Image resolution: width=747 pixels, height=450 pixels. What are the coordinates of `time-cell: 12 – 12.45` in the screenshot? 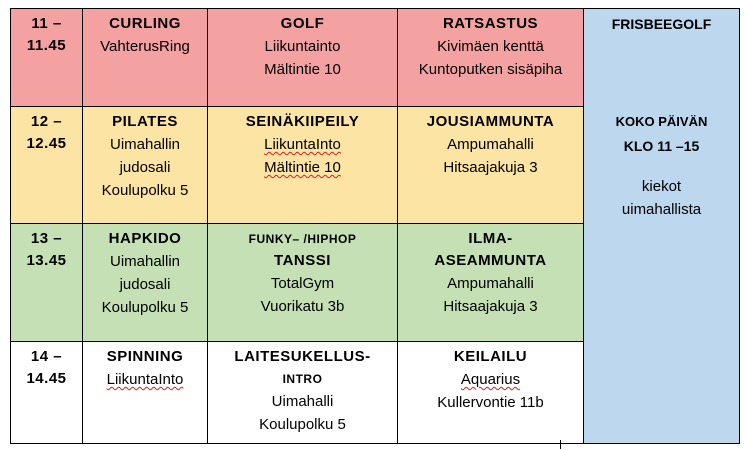 It's located at (46, 165).